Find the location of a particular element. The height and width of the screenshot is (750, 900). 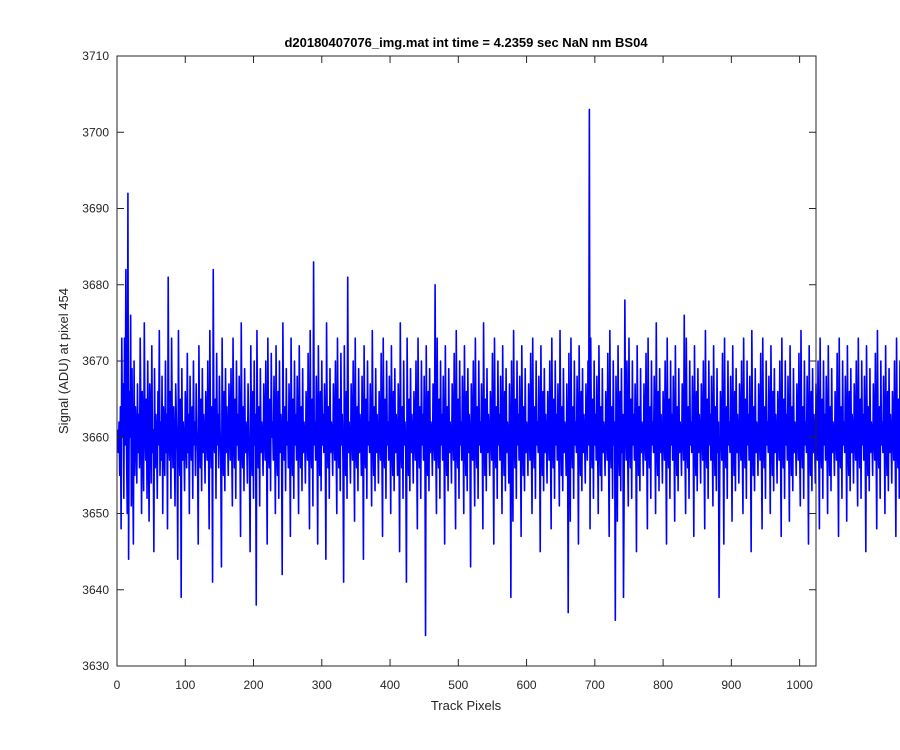

y-tick-label-3710: 3710 is located at coordinates (95, 56).